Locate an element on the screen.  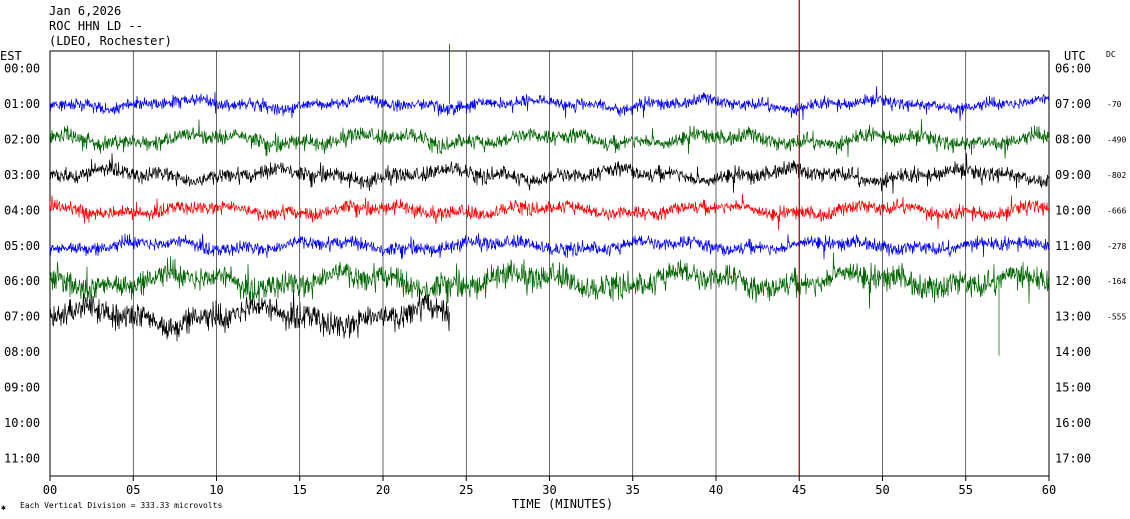
x-tick-label-05: 05 is located at coordinates (133, 490).